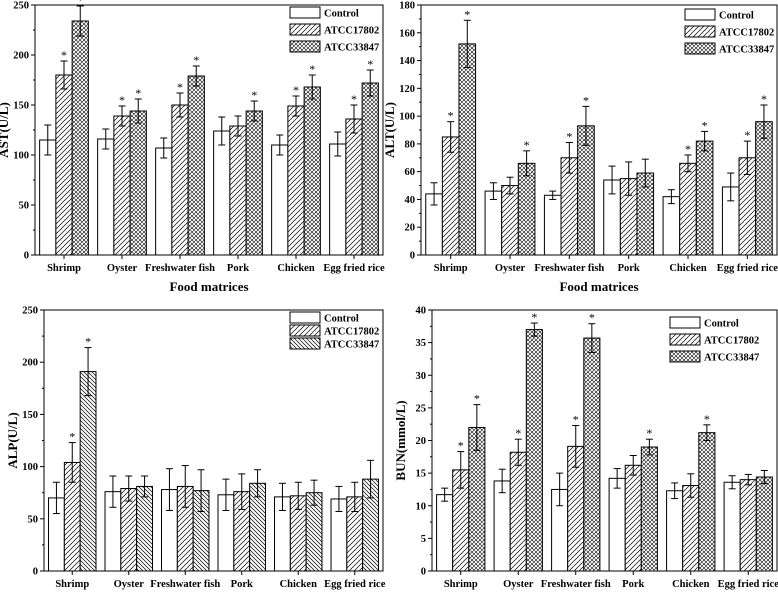 This screenshot has width=778, height=596. Describe the element at coordinates (423, 539) in the screenshot. I see `y-tick-label: 5` at that location.